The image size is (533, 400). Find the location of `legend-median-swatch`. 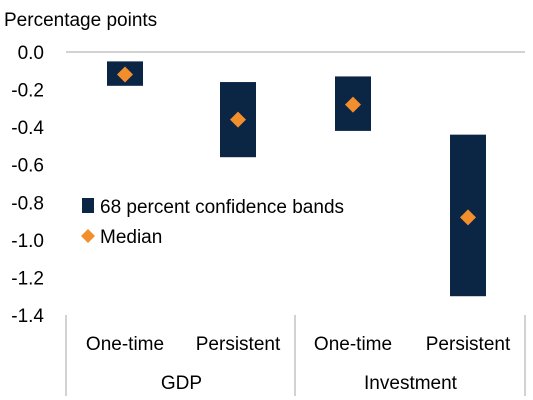

legend-median-swatch is located at coordinates (88, 236).